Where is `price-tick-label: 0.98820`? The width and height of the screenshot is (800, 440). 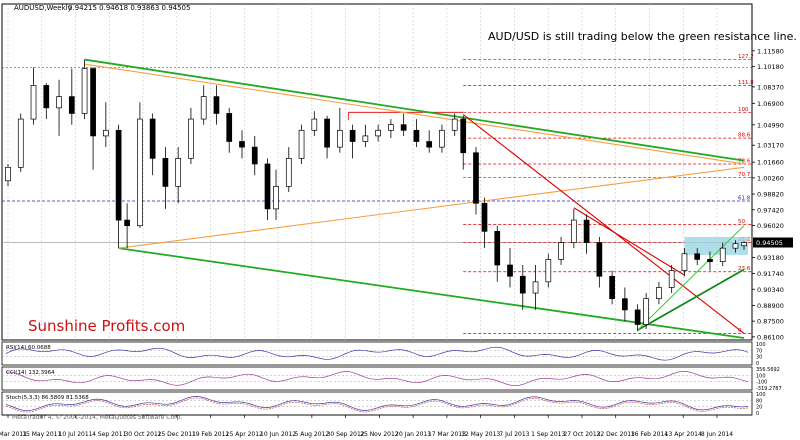
price-tick-label: 0.98820 is located at coordinates (770, 195).